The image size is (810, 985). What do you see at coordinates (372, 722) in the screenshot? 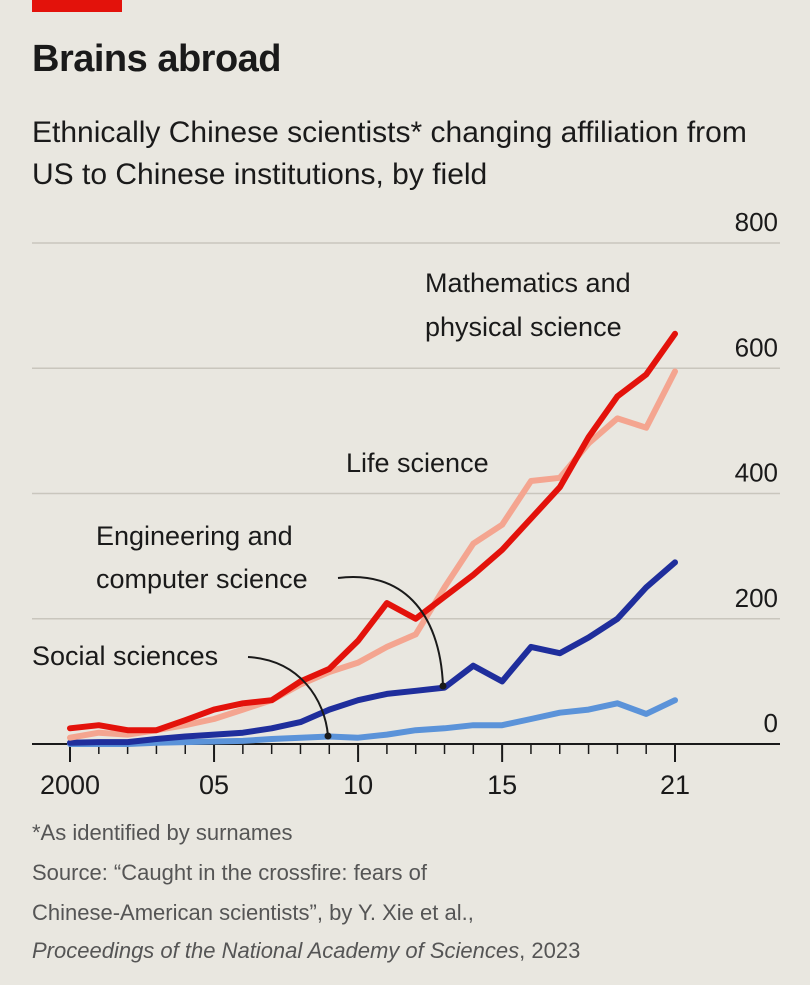
I see `series-line-social` at bounding box center [372, 722].